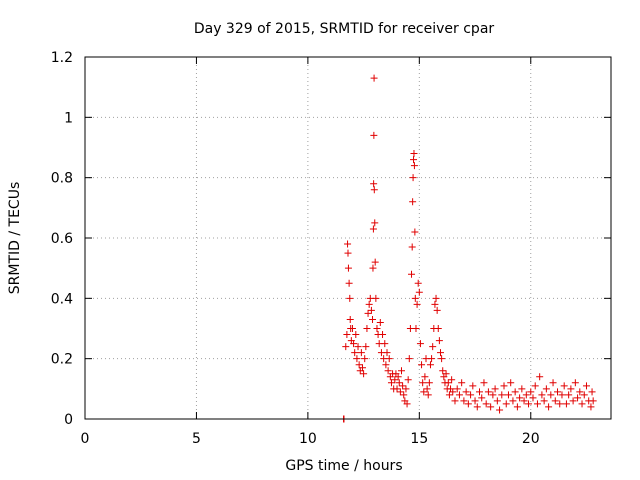  What do you see at coordinates (343, 466) in the screenshot?
I see `x-axis-label: GPS time / hours` at bounding box center [343, 466].